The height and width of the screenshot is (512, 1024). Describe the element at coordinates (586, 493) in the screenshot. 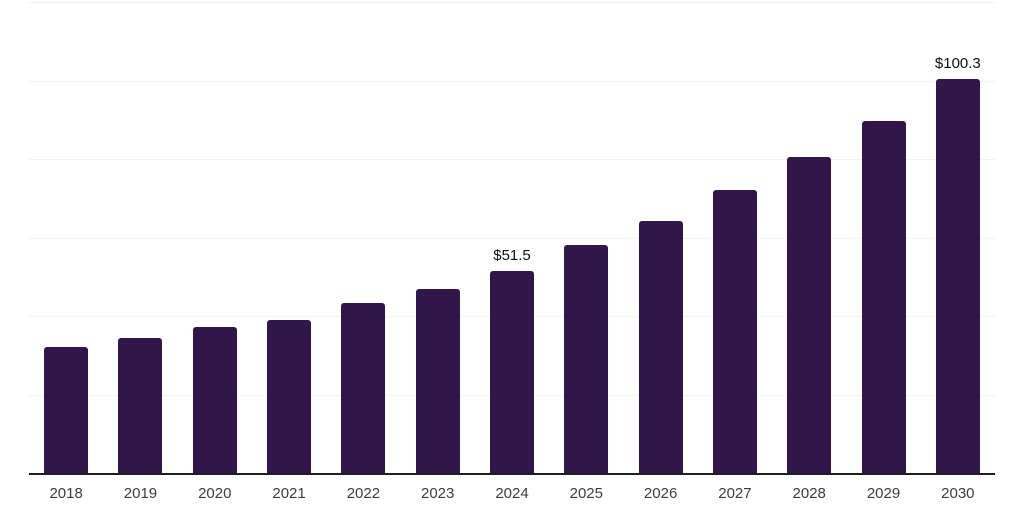

I see `x-tick-label-2025: 2025` at that location.